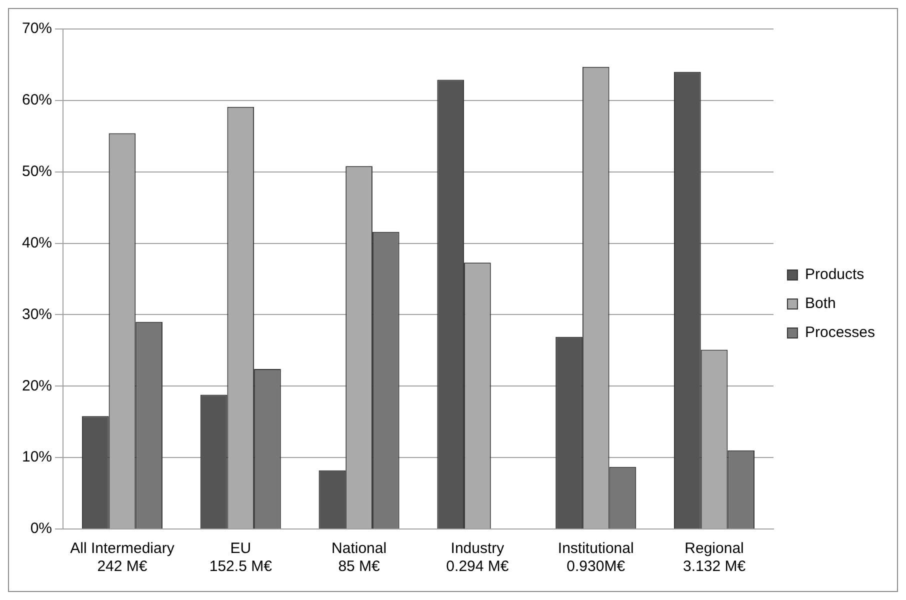 The width and height of the screenshot is (906, 600). What do you see at coordinates (37, 243) in the screenshot?
I see `y-tick-label: 40%` at bounding box center [37, 243].